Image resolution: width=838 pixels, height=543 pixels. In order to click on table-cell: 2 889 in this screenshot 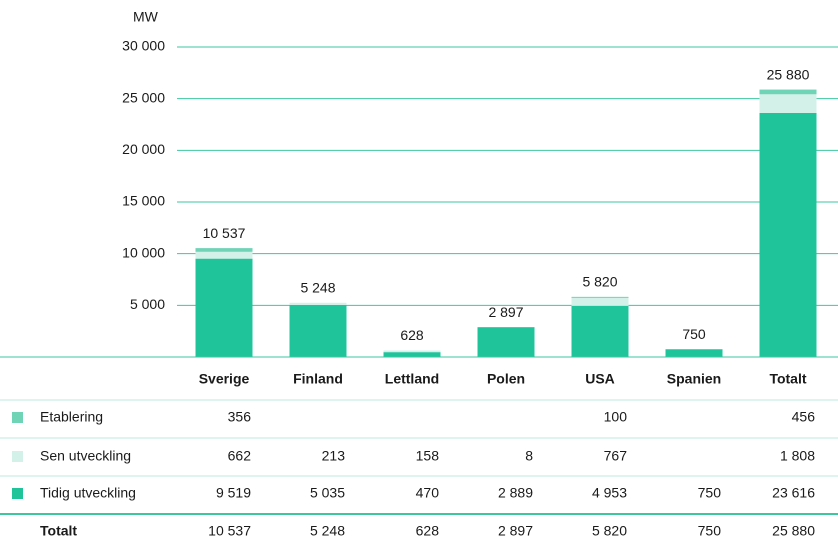, I will do `click(515, 493)`.